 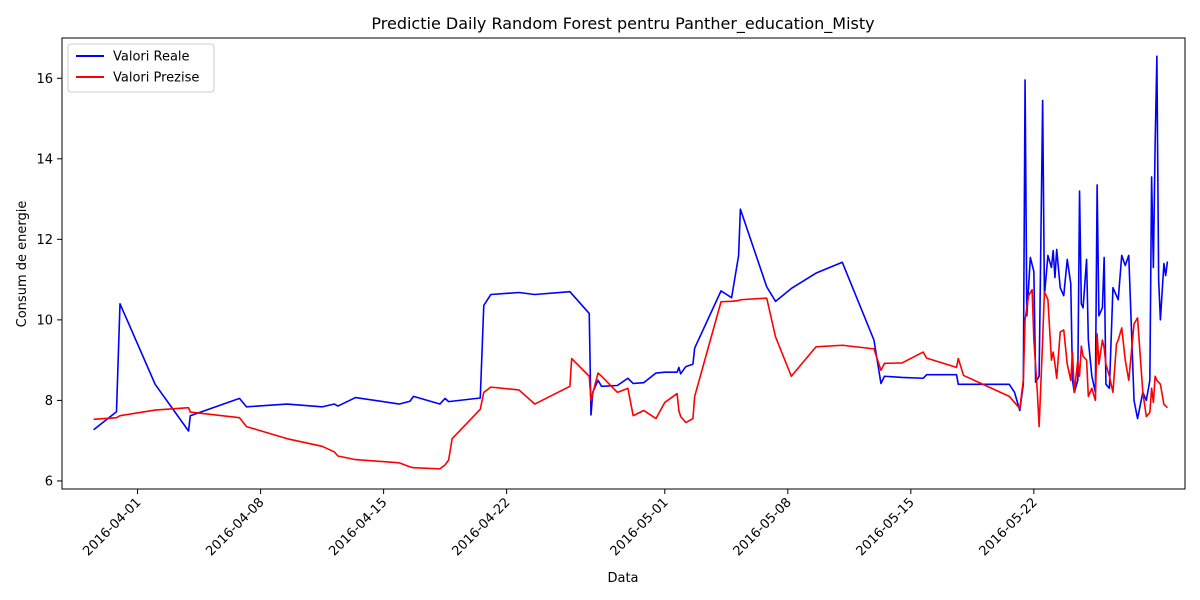 I want to click on x-tick-label: 2016-05-01, so click(x=640, y=527).